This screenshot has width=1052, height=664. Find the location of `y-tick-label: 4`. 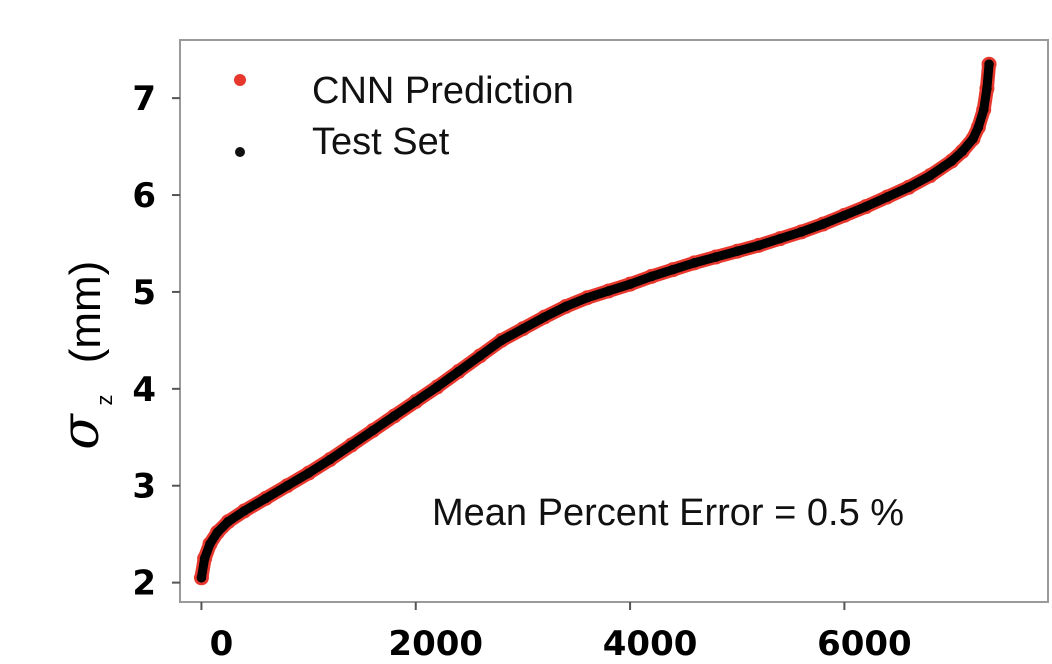

y-tick-label: 4 is located at coordinates (144, 390).